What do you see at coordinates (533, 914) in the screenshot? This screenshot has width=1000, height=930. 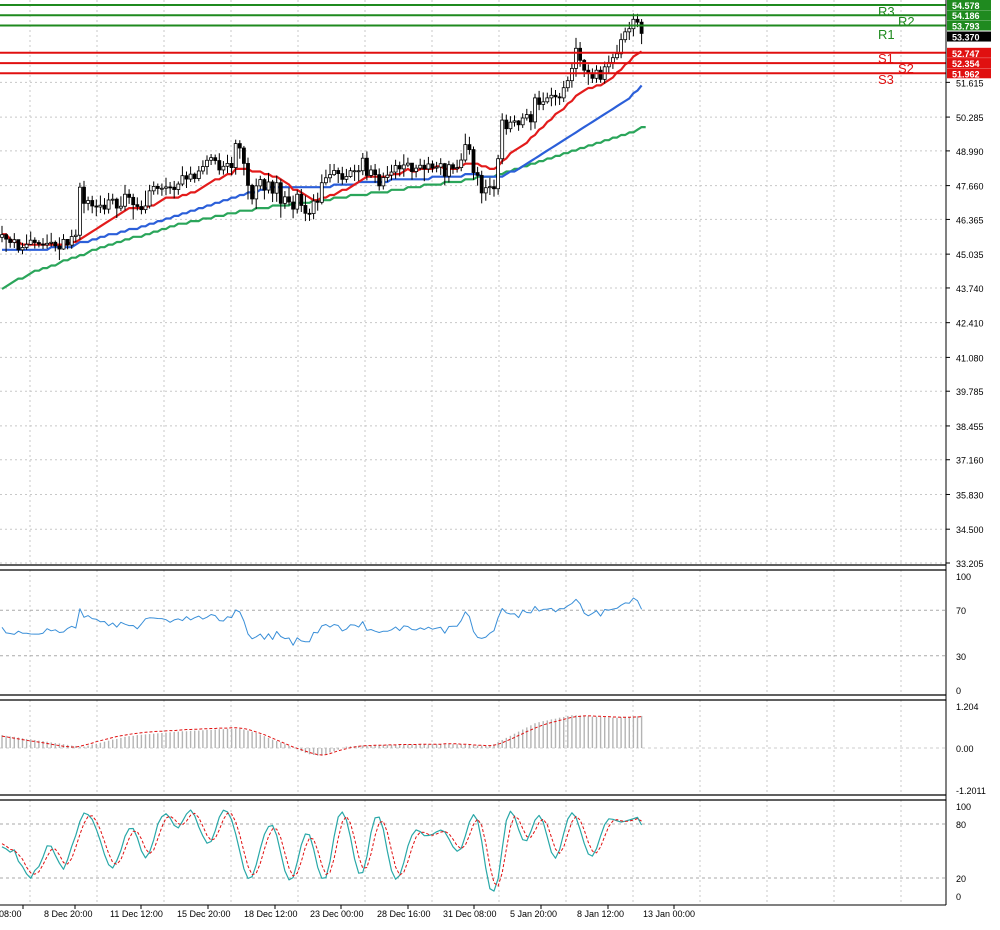 I see `time-tick-label: 5 Jan 20:00` at bounding box center [533, 914].